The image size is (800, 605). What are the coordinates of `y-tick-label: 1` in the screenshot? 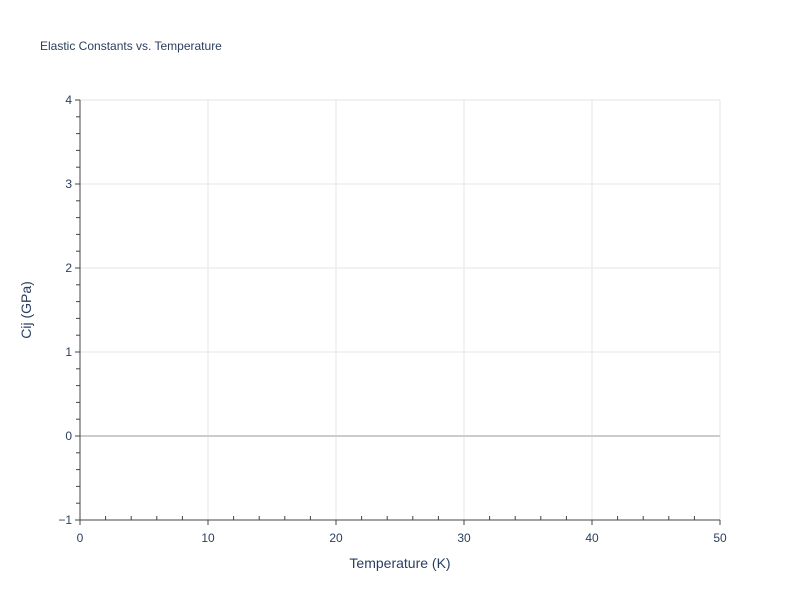 It's located at (68, 352).